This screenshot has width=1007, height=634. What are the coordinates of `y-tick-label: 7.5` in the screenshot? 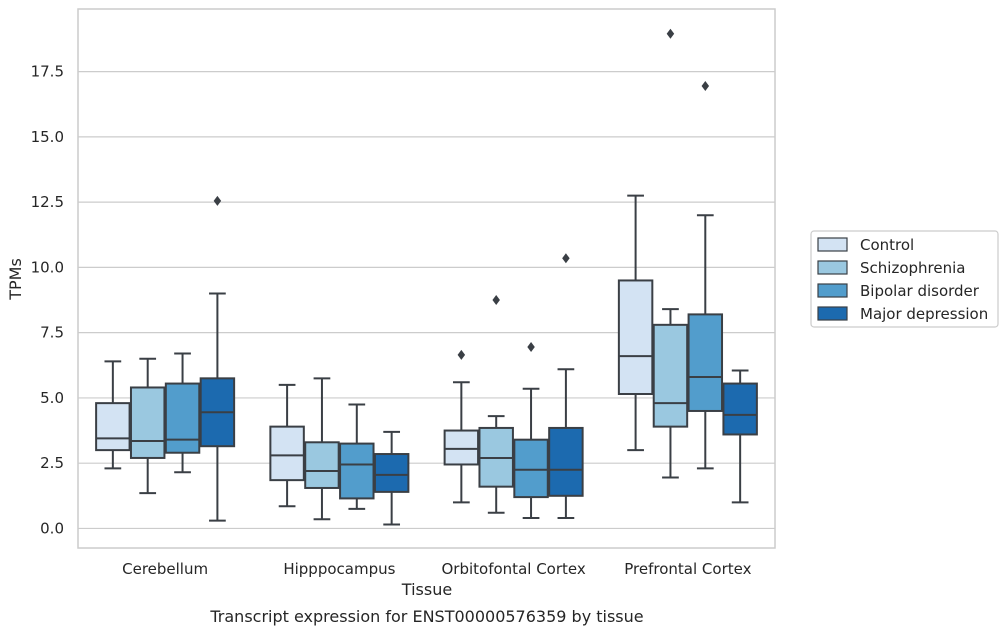 It's located at (52, 333).